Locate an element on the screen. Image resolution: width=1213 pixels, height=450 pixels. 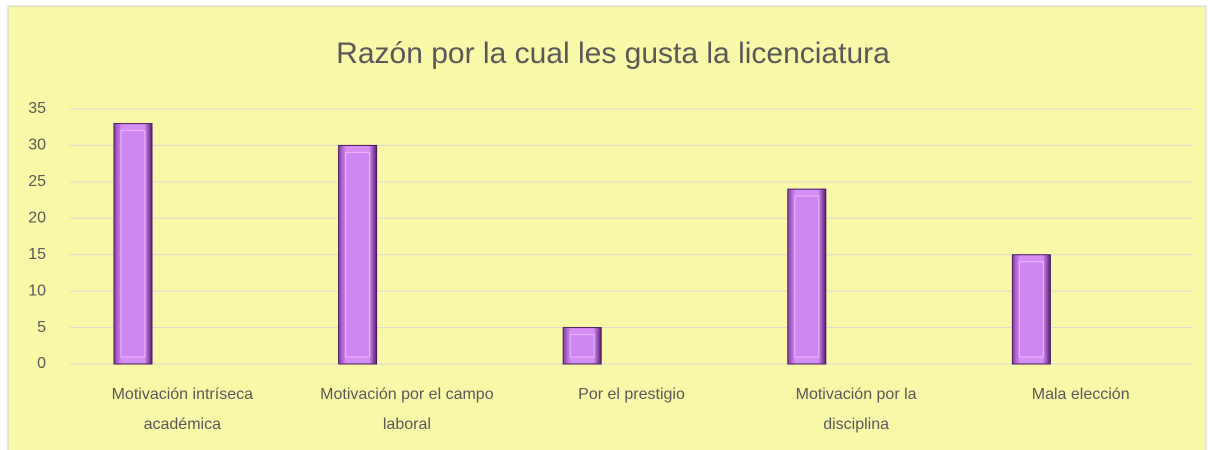
x-tick-label: Motivación por el campo laboral is located at coordinates (407, 409).